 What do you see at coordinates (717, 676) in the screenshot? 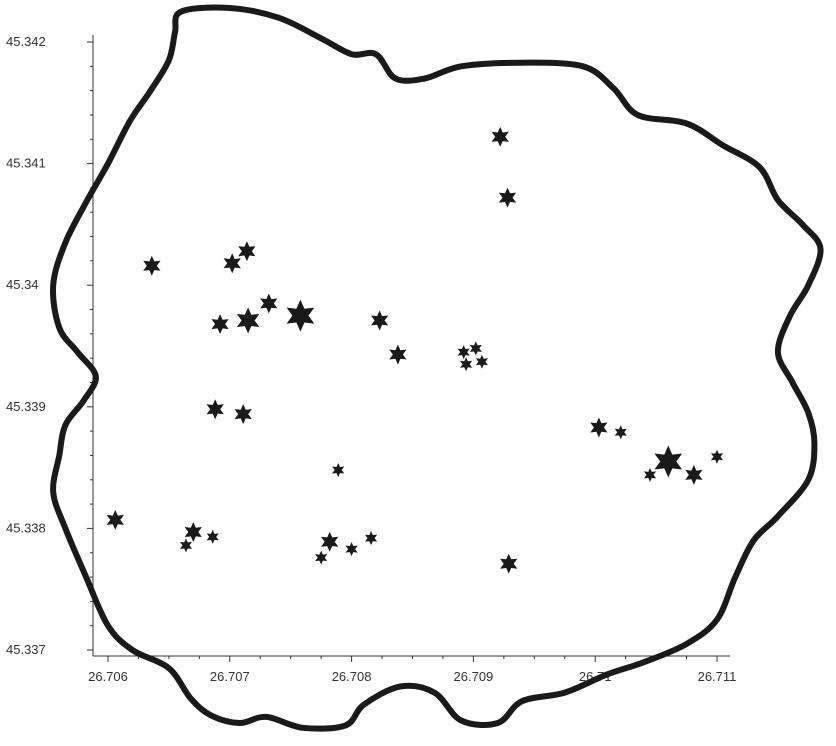
I see `x-tick-label: 26.711` at bounding box center [717, 676].